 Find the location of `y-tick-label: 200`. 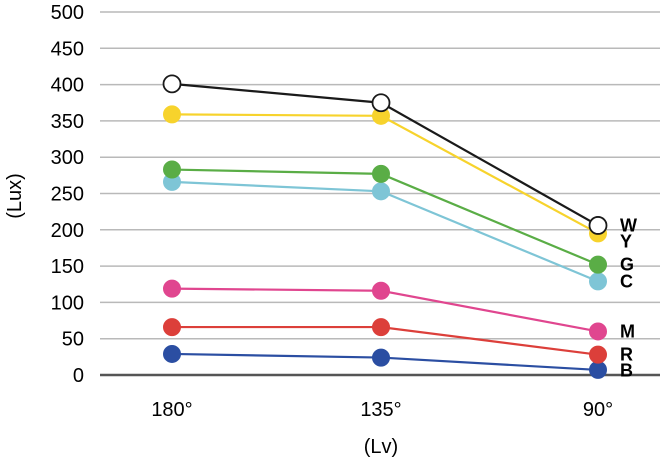

y-tick-label: 200 is located at coordinates (67, 231).